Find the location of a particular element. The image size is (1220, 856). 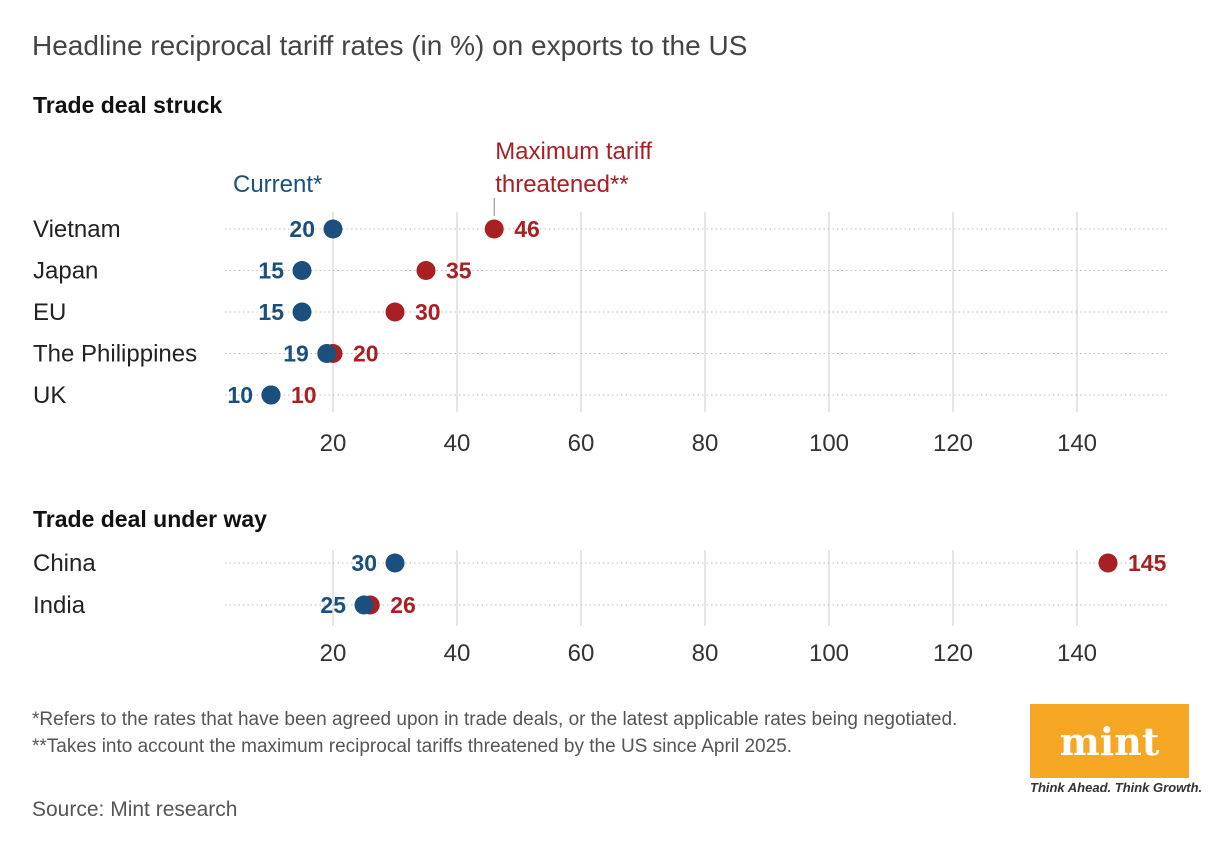

legend-current: Current* is located at coordinates (277, 184).